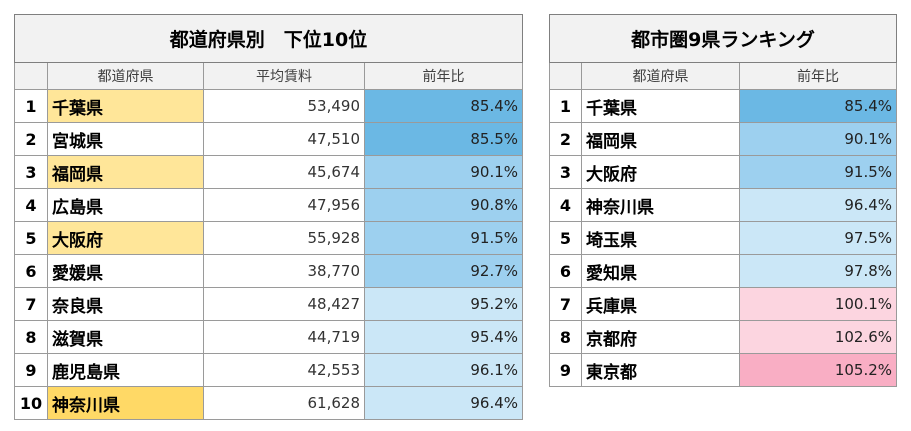 The height and width of the screenshot is (431, 911). I want to click on table-row: 6 愛媛県 38,770 92.7%, so click(269, 271).